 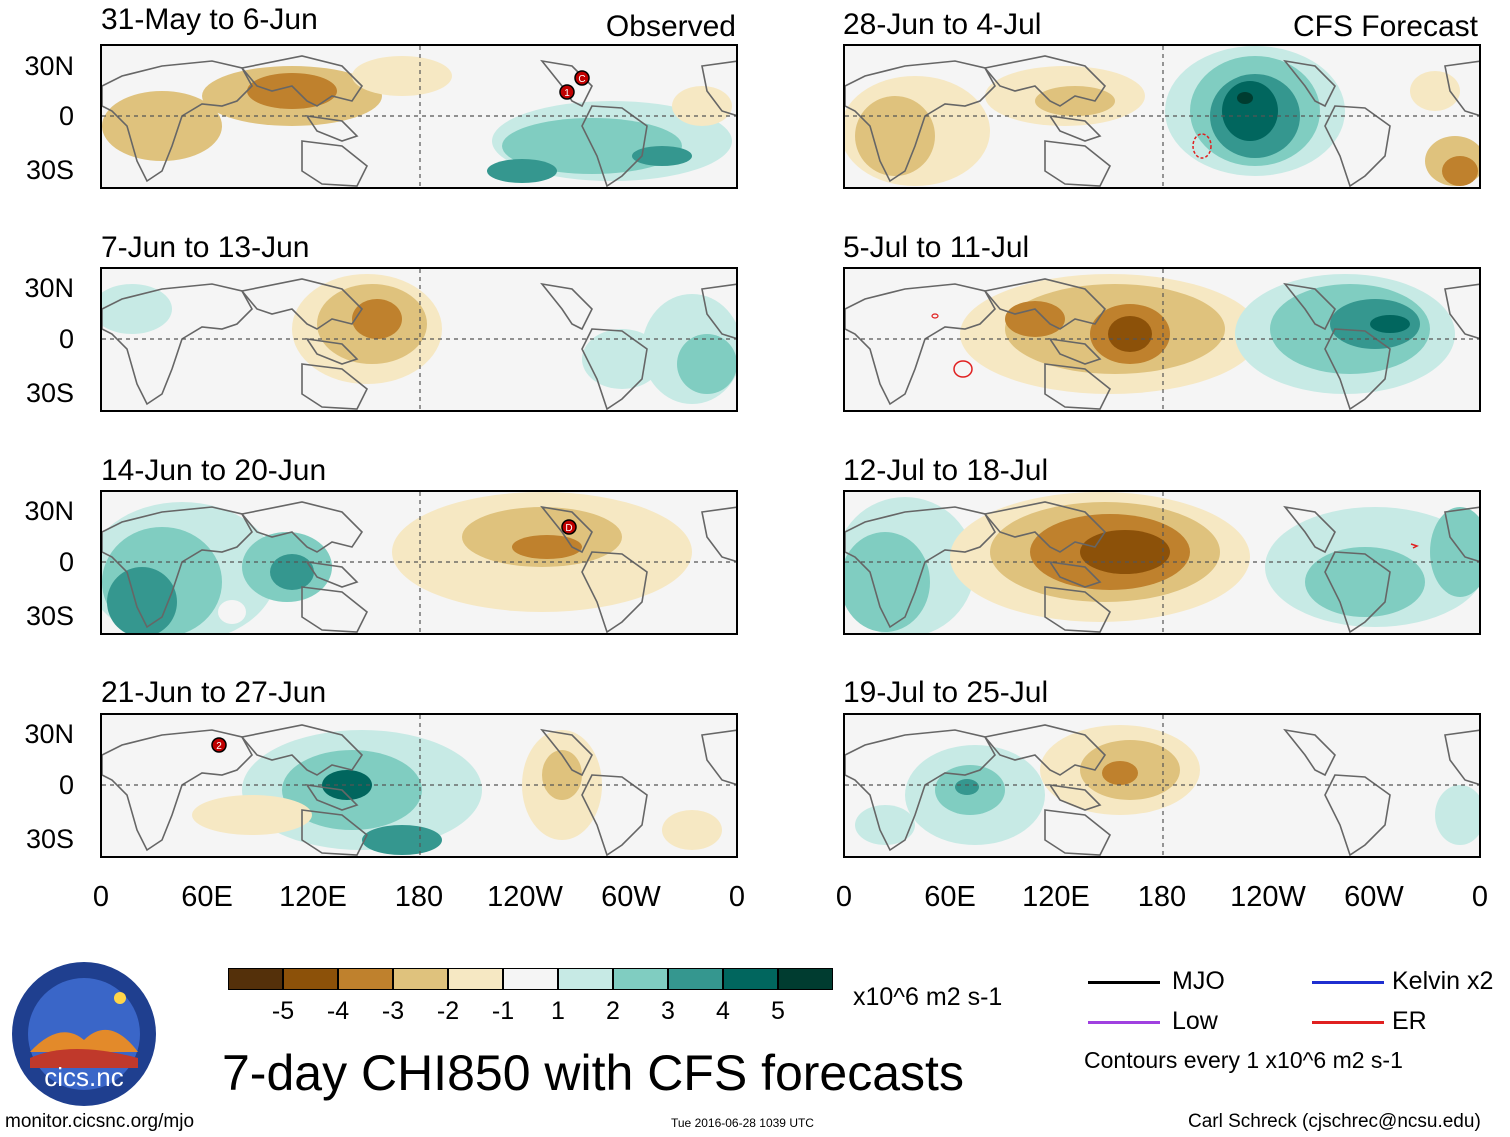 I want to click on panel-title-5: 5-Jul to 11-Jul, so click(x=936, y=247).